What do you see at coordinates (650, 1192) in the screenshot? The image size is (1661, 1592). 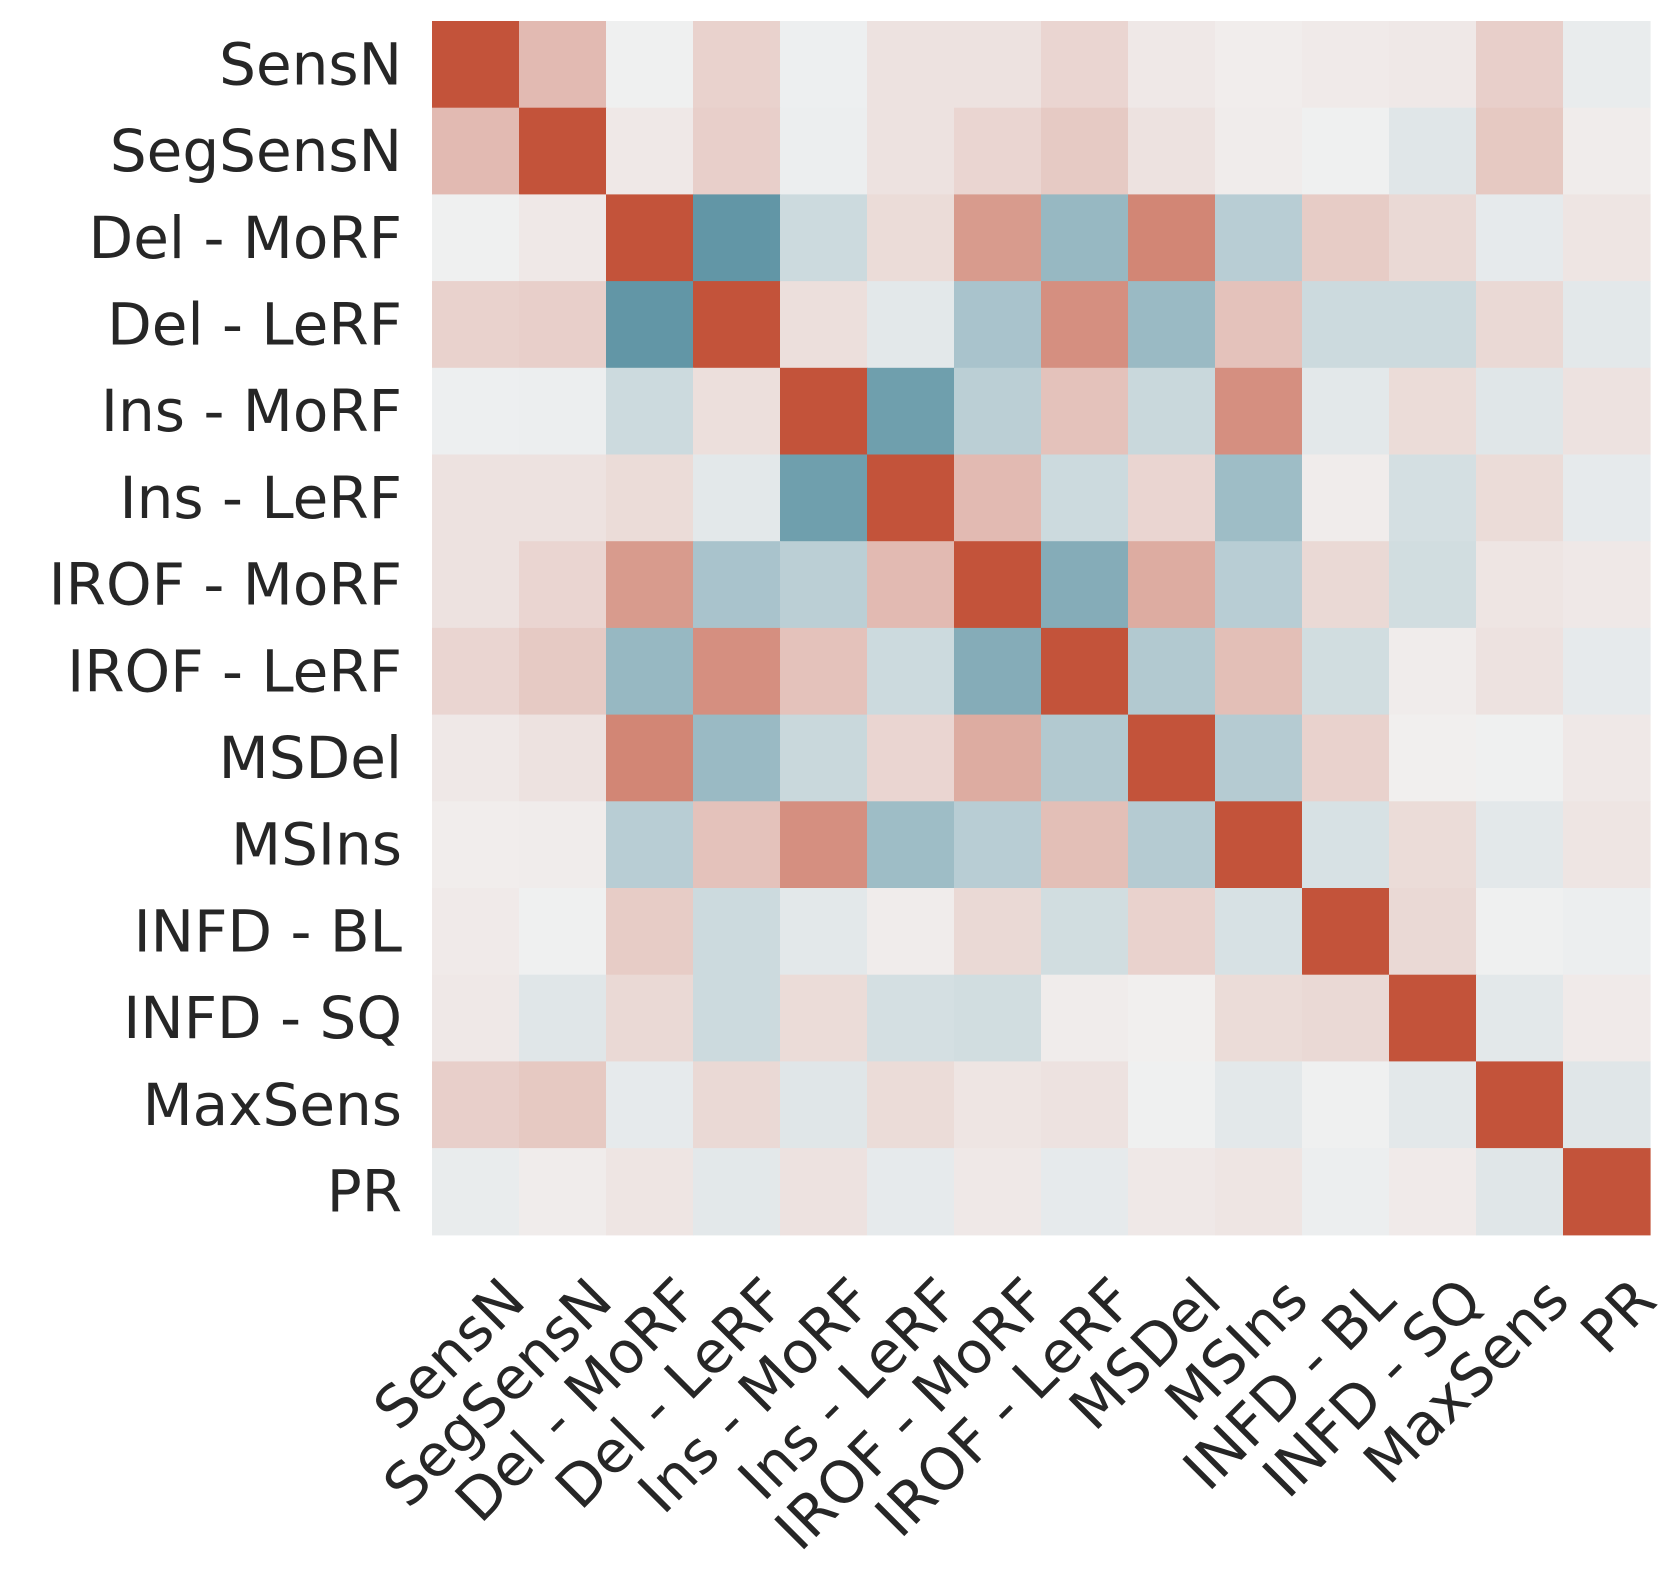 I see `heatmap-cell-r13-c2` at bounding box center [650, 1192].